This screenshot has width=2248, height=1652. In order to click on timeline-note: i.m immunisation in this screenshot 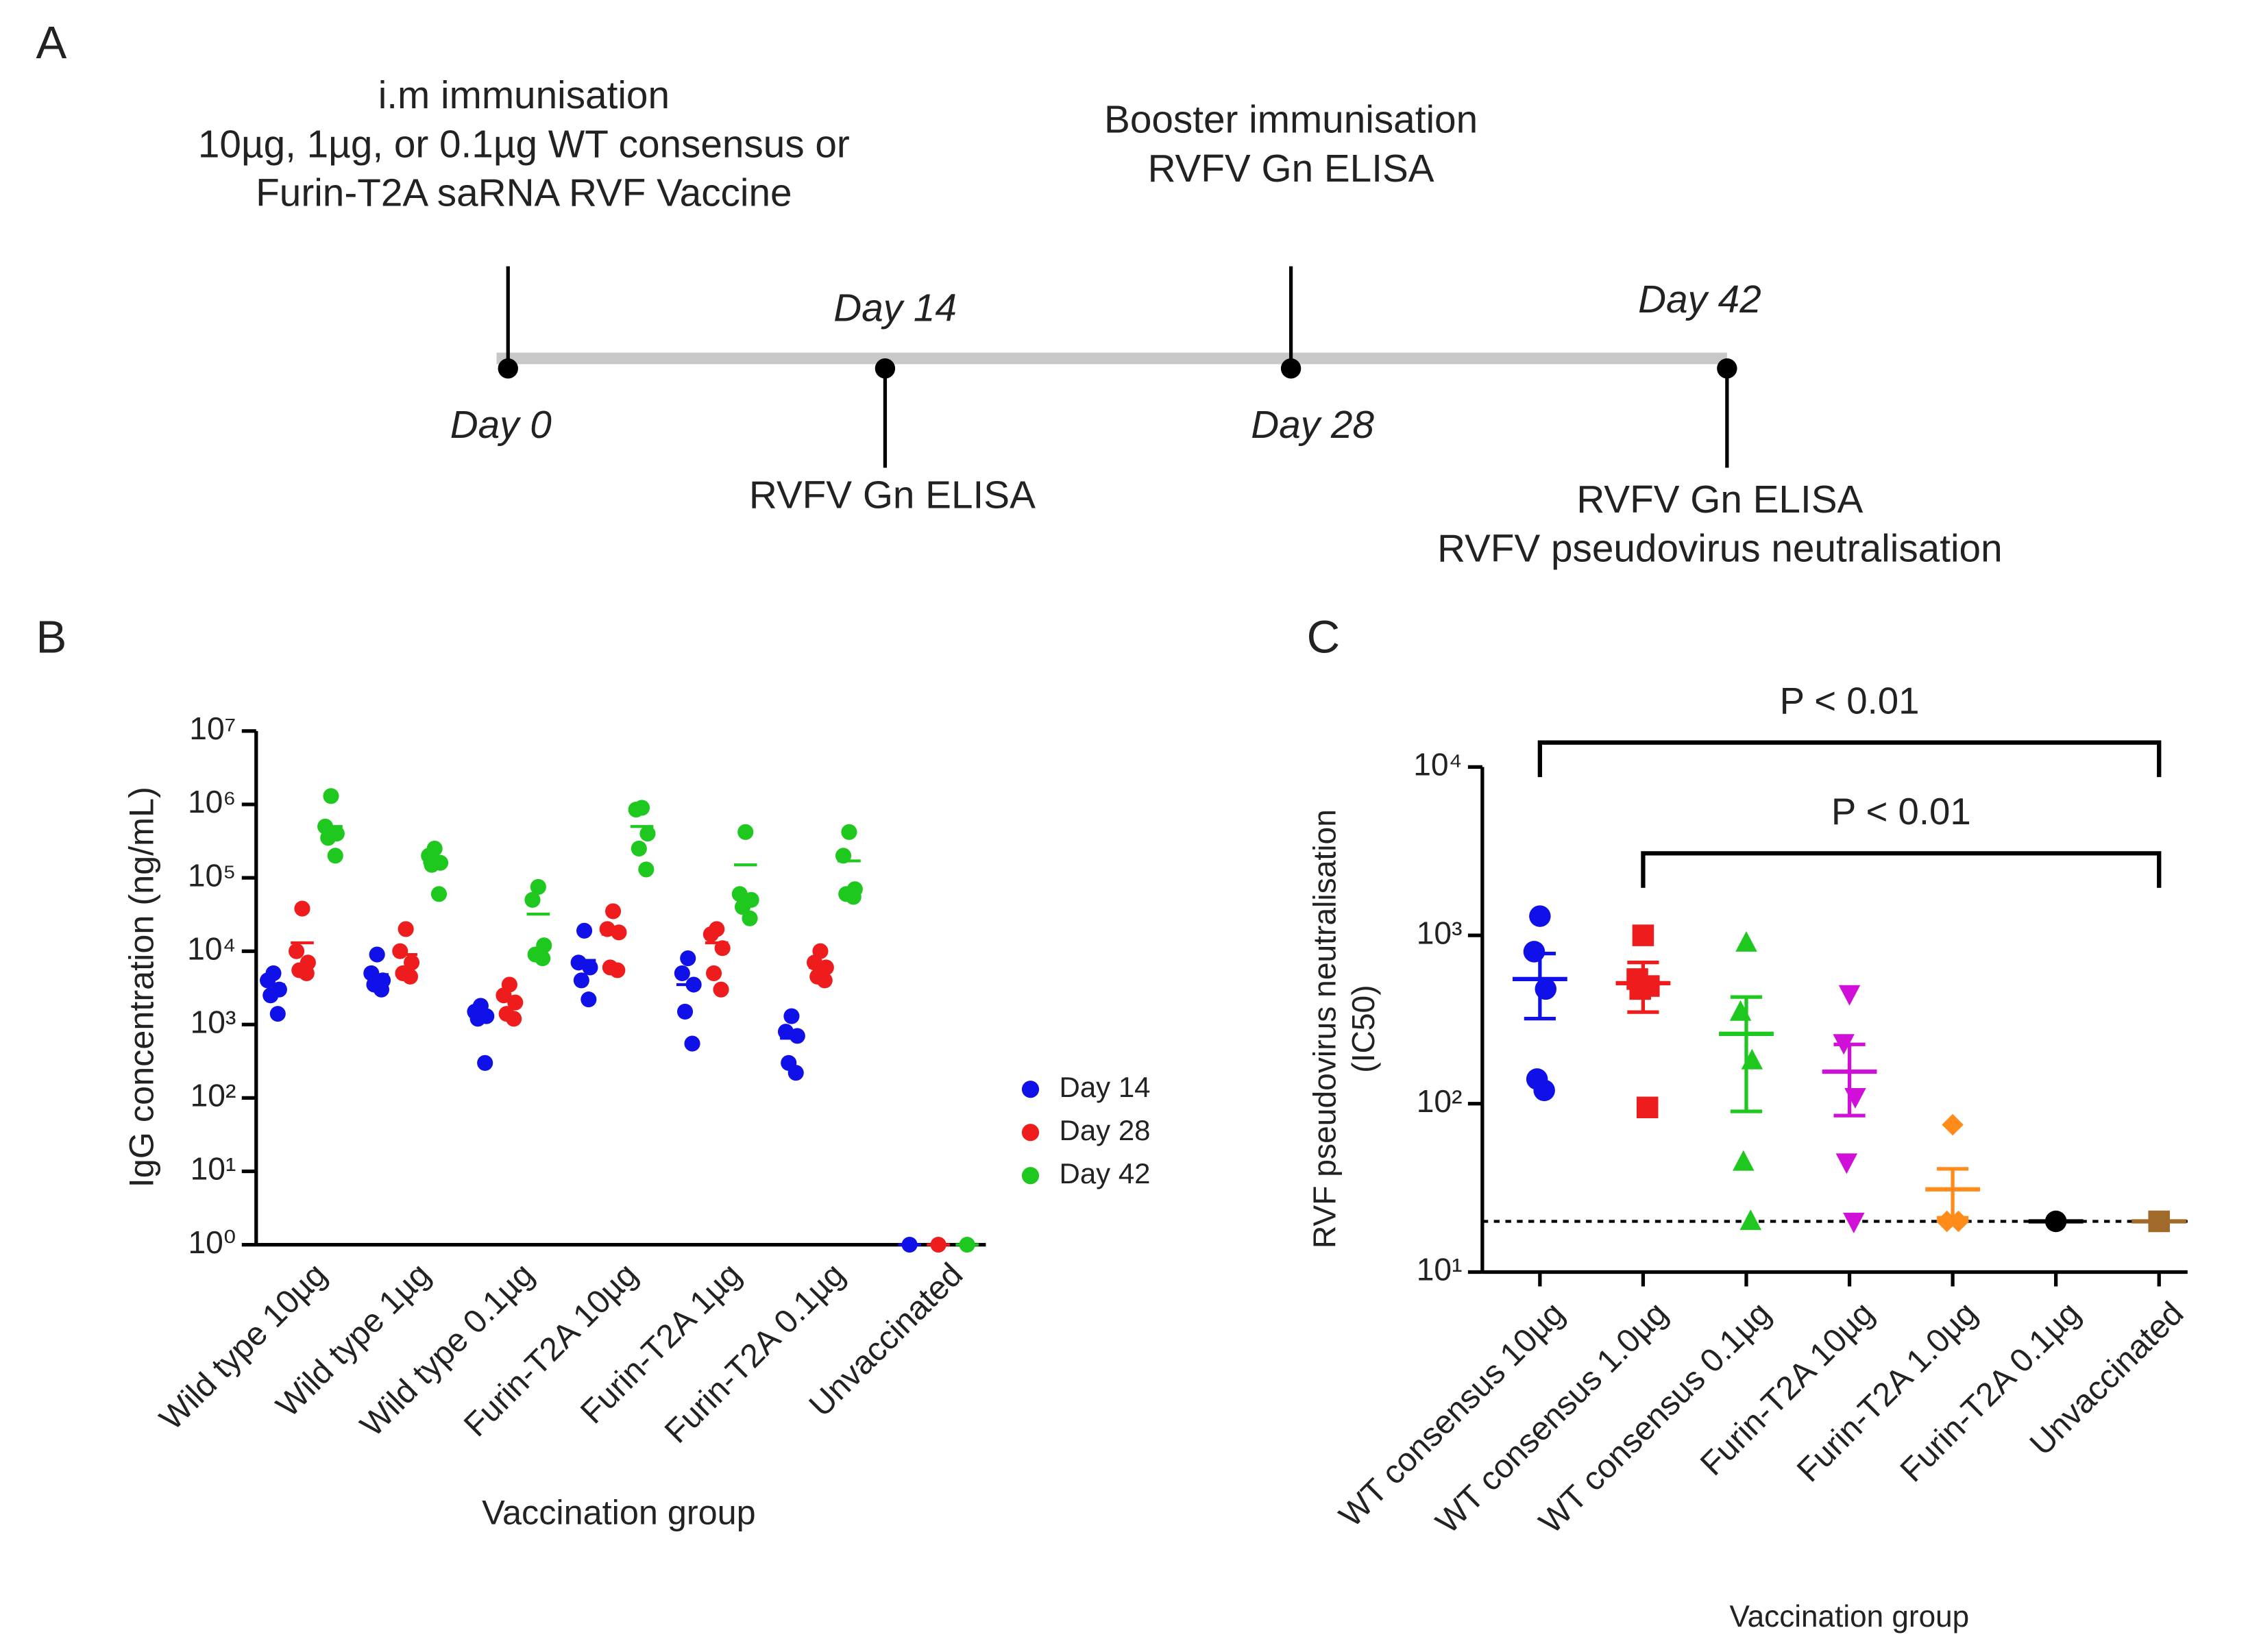, I will do `click(524, 95)`.